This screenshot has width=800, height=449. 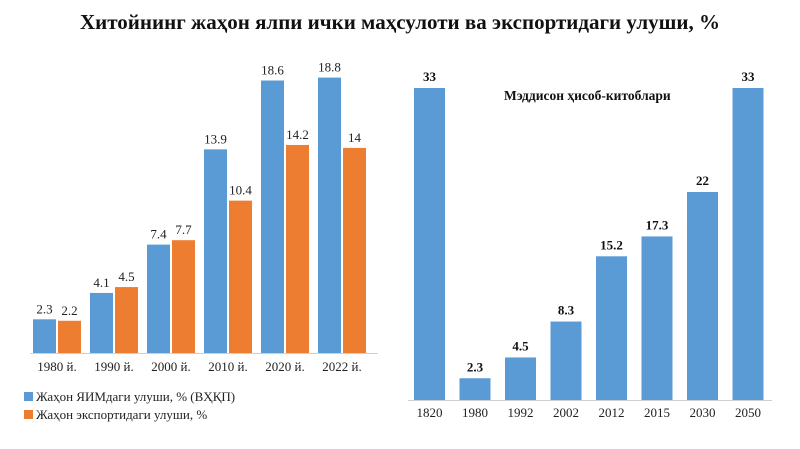 I want to click on x-tick-label-3: 2010 й., so click(x=227, y=366).